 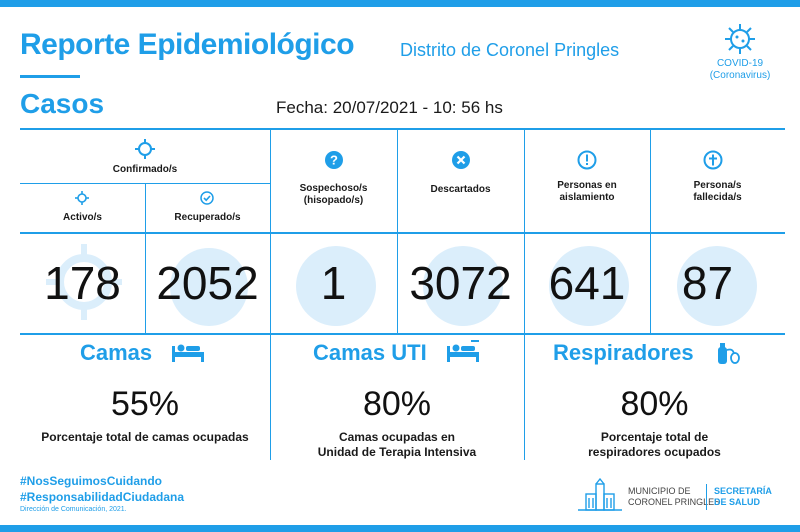 I want to click on health-secretariat: SECRETARÍA DE SALUD, so click(x=743, y=497).